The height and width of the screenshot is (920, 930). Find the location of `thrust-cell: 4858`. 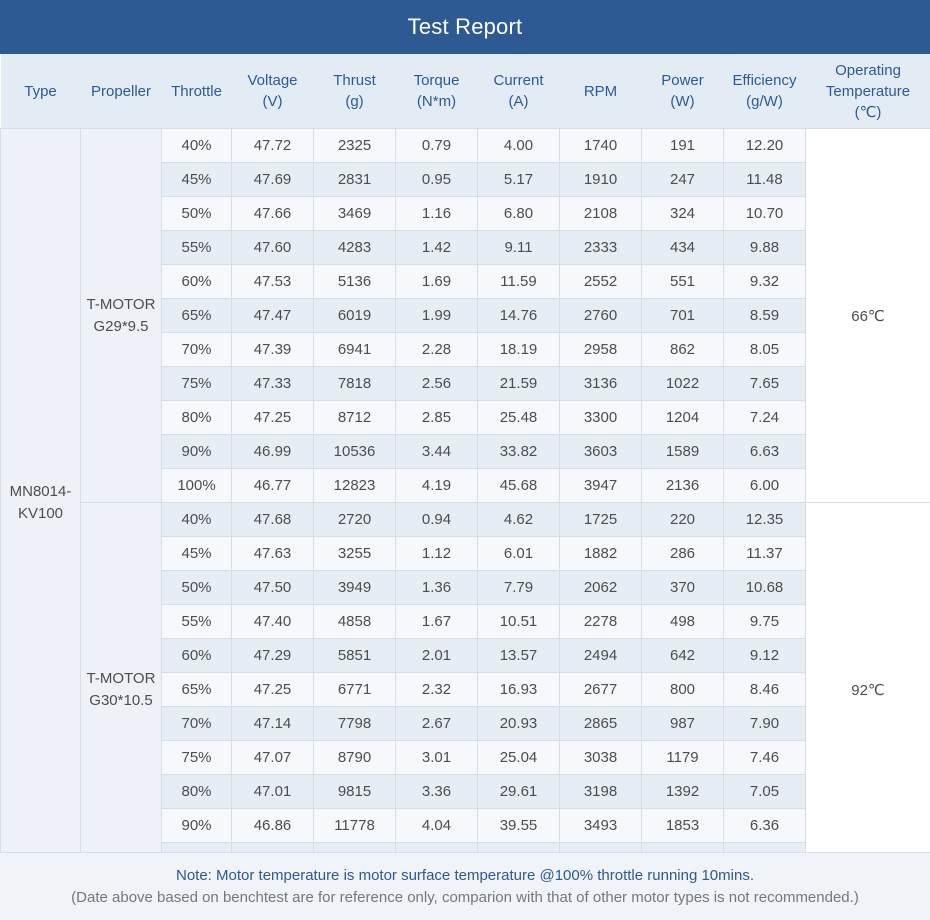

thrust-cell: 4858 is located at coordinates (355, 622).